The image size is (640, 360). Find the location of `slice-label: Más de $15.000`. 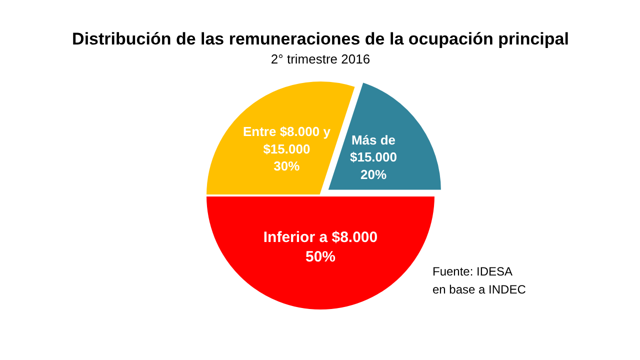

slice-label: Más de $15.000 is located at coordinates (373, 148).